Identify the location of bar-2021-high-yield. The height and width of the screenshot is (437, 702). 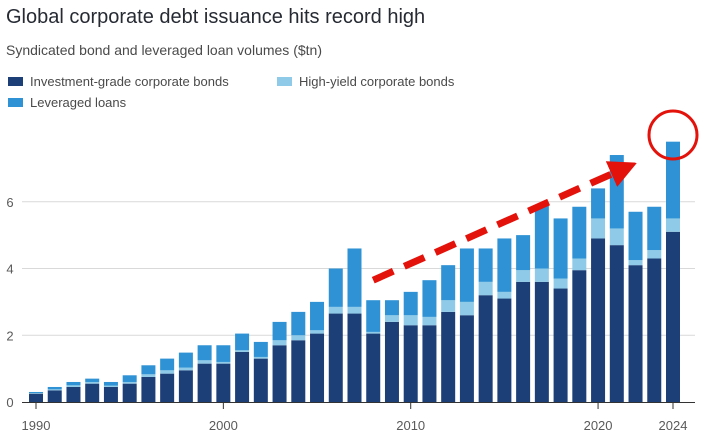
(616, 237).